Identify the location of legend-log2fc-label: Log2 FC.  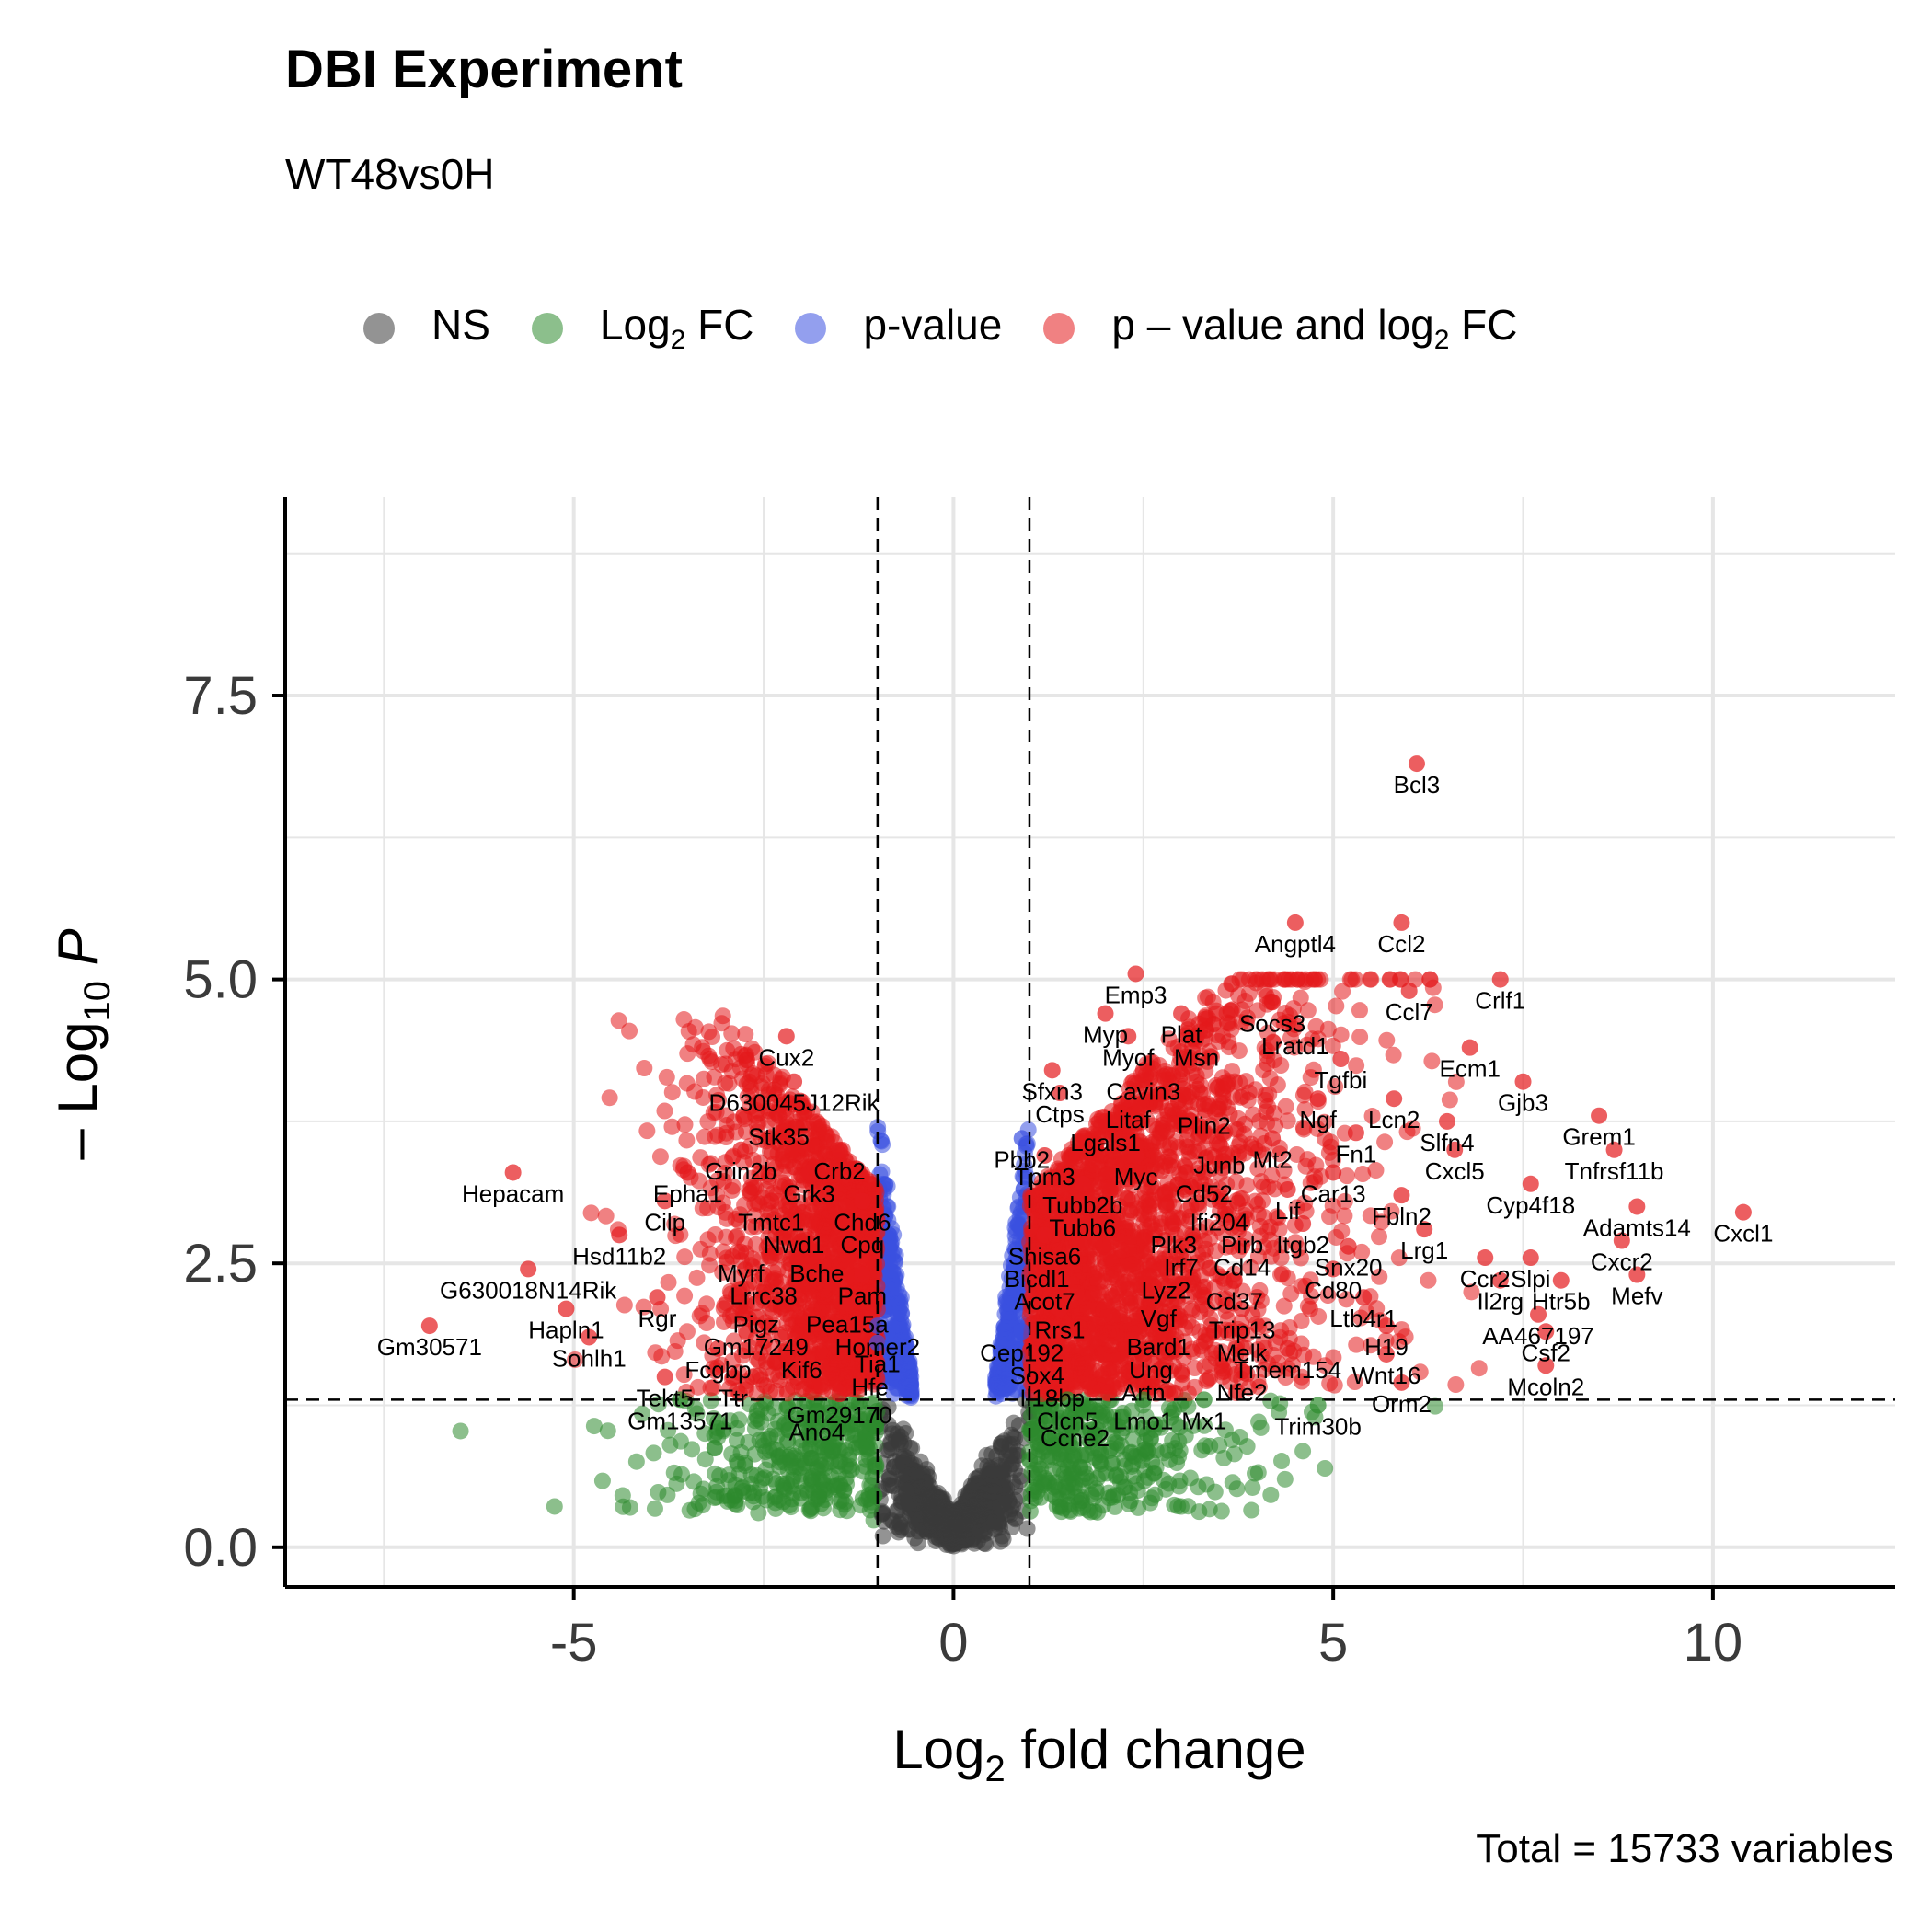
(676, 328).